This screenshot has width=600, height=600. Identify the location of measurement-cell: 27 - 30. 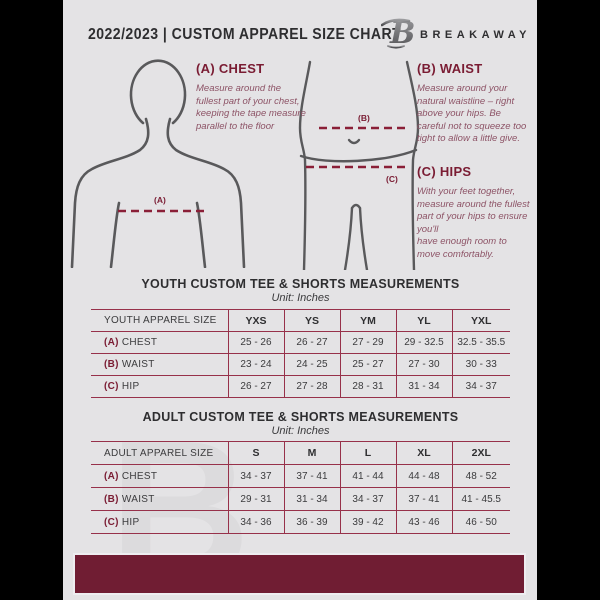
(423, 364).